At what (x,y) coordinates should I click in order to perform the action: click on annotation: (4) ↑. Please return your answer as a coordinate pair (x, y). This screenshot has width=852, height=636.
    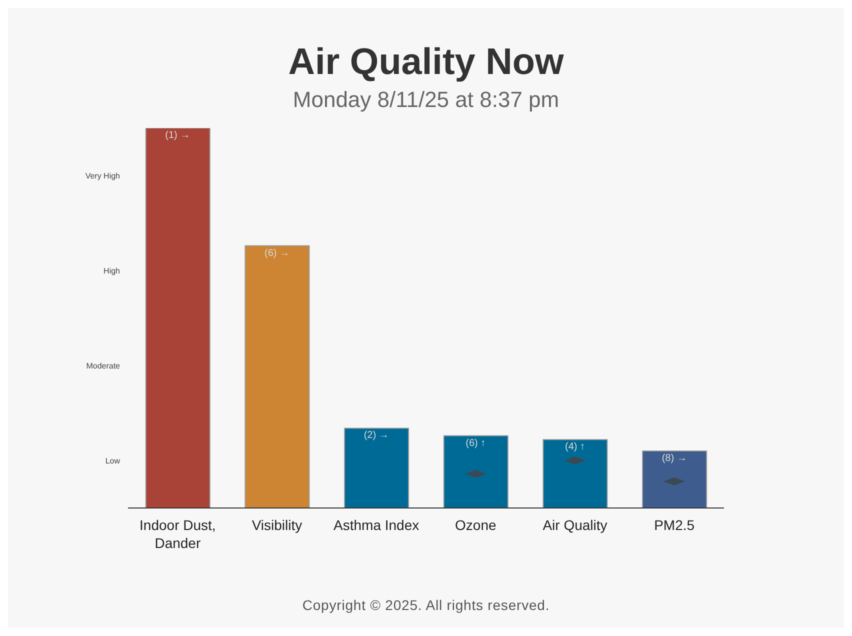
    Looking at the image, I should click on (575, 447).